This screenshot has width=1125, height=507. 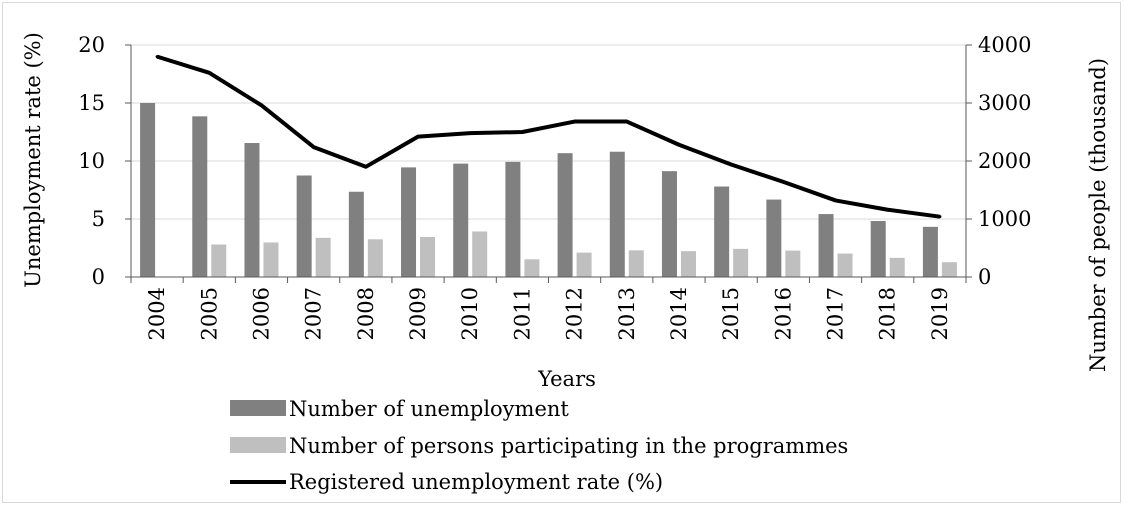 What do you see at coordinates (566, 379) in the screenshot?
I see `x-axis-label: Years` at bounding box center [566, 379].